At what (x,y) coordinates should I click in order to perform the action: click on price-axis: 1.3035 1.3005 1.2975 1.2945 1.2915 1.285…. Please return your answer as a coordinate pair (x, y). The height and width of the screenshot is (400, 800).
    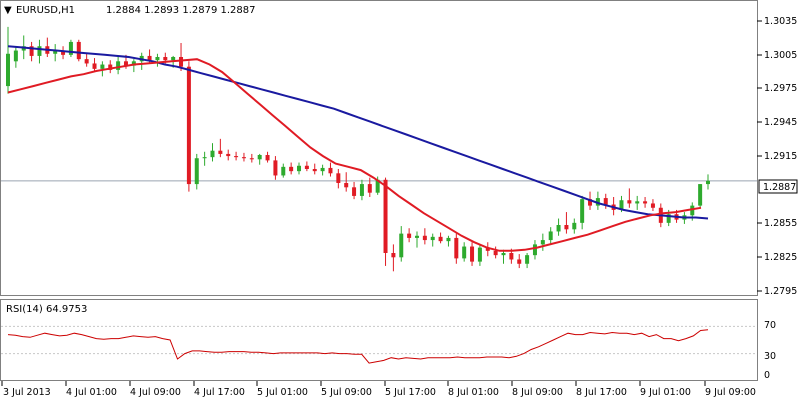
    Looking at the image, I should click on (777, 156).